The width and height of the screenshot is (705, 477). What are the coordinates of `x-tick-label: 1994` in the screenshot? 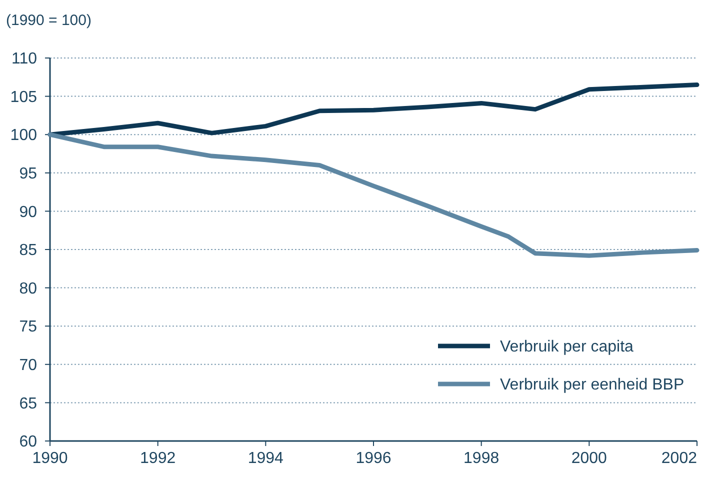 It's located at (266, 458).